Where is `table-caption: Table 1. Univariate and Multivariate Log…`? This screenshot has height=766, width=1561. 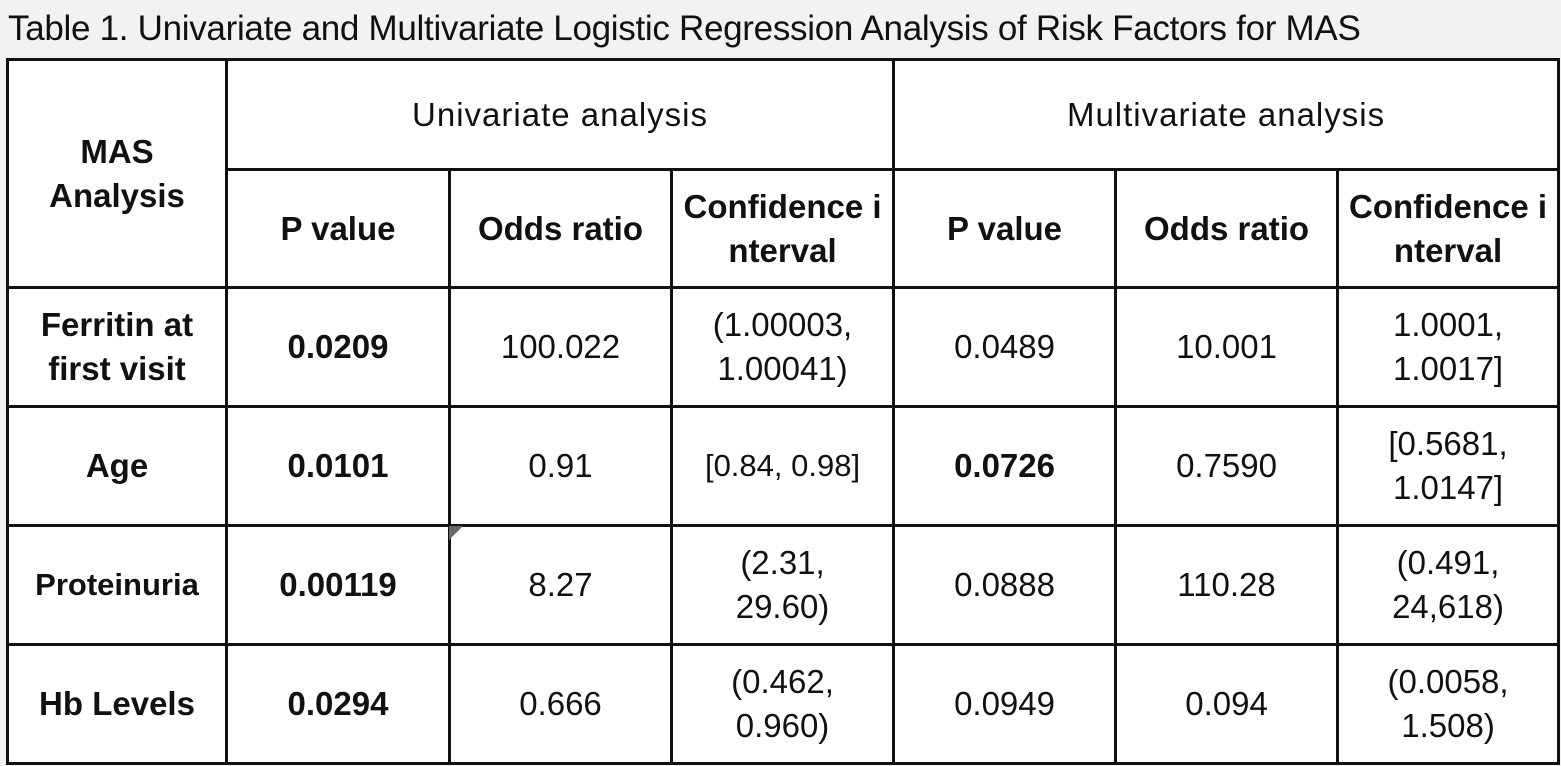
table-caption: Table 1. Univariate and Multivariate Log… is located at coordinates (684, 28).